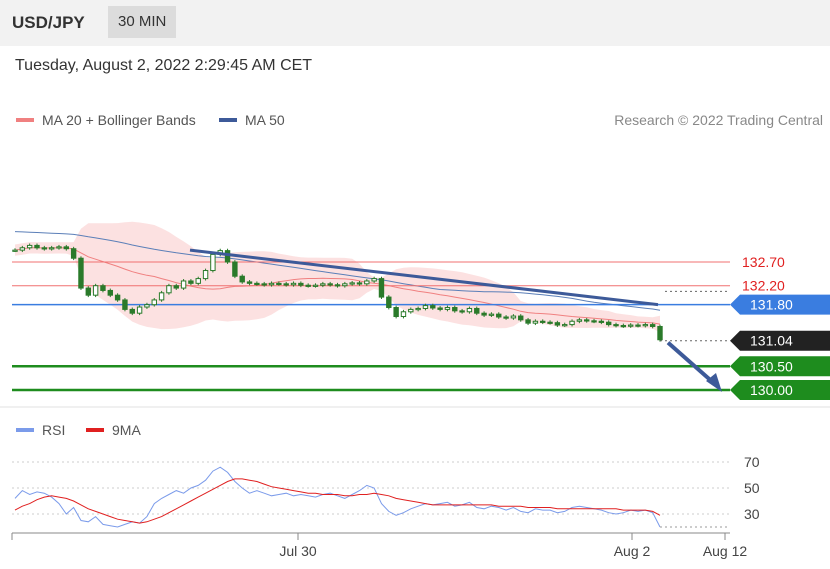  Describe the element at coordinates (752, 488) in the screenshot. I see `rsi-tick-50: 50` at that location.